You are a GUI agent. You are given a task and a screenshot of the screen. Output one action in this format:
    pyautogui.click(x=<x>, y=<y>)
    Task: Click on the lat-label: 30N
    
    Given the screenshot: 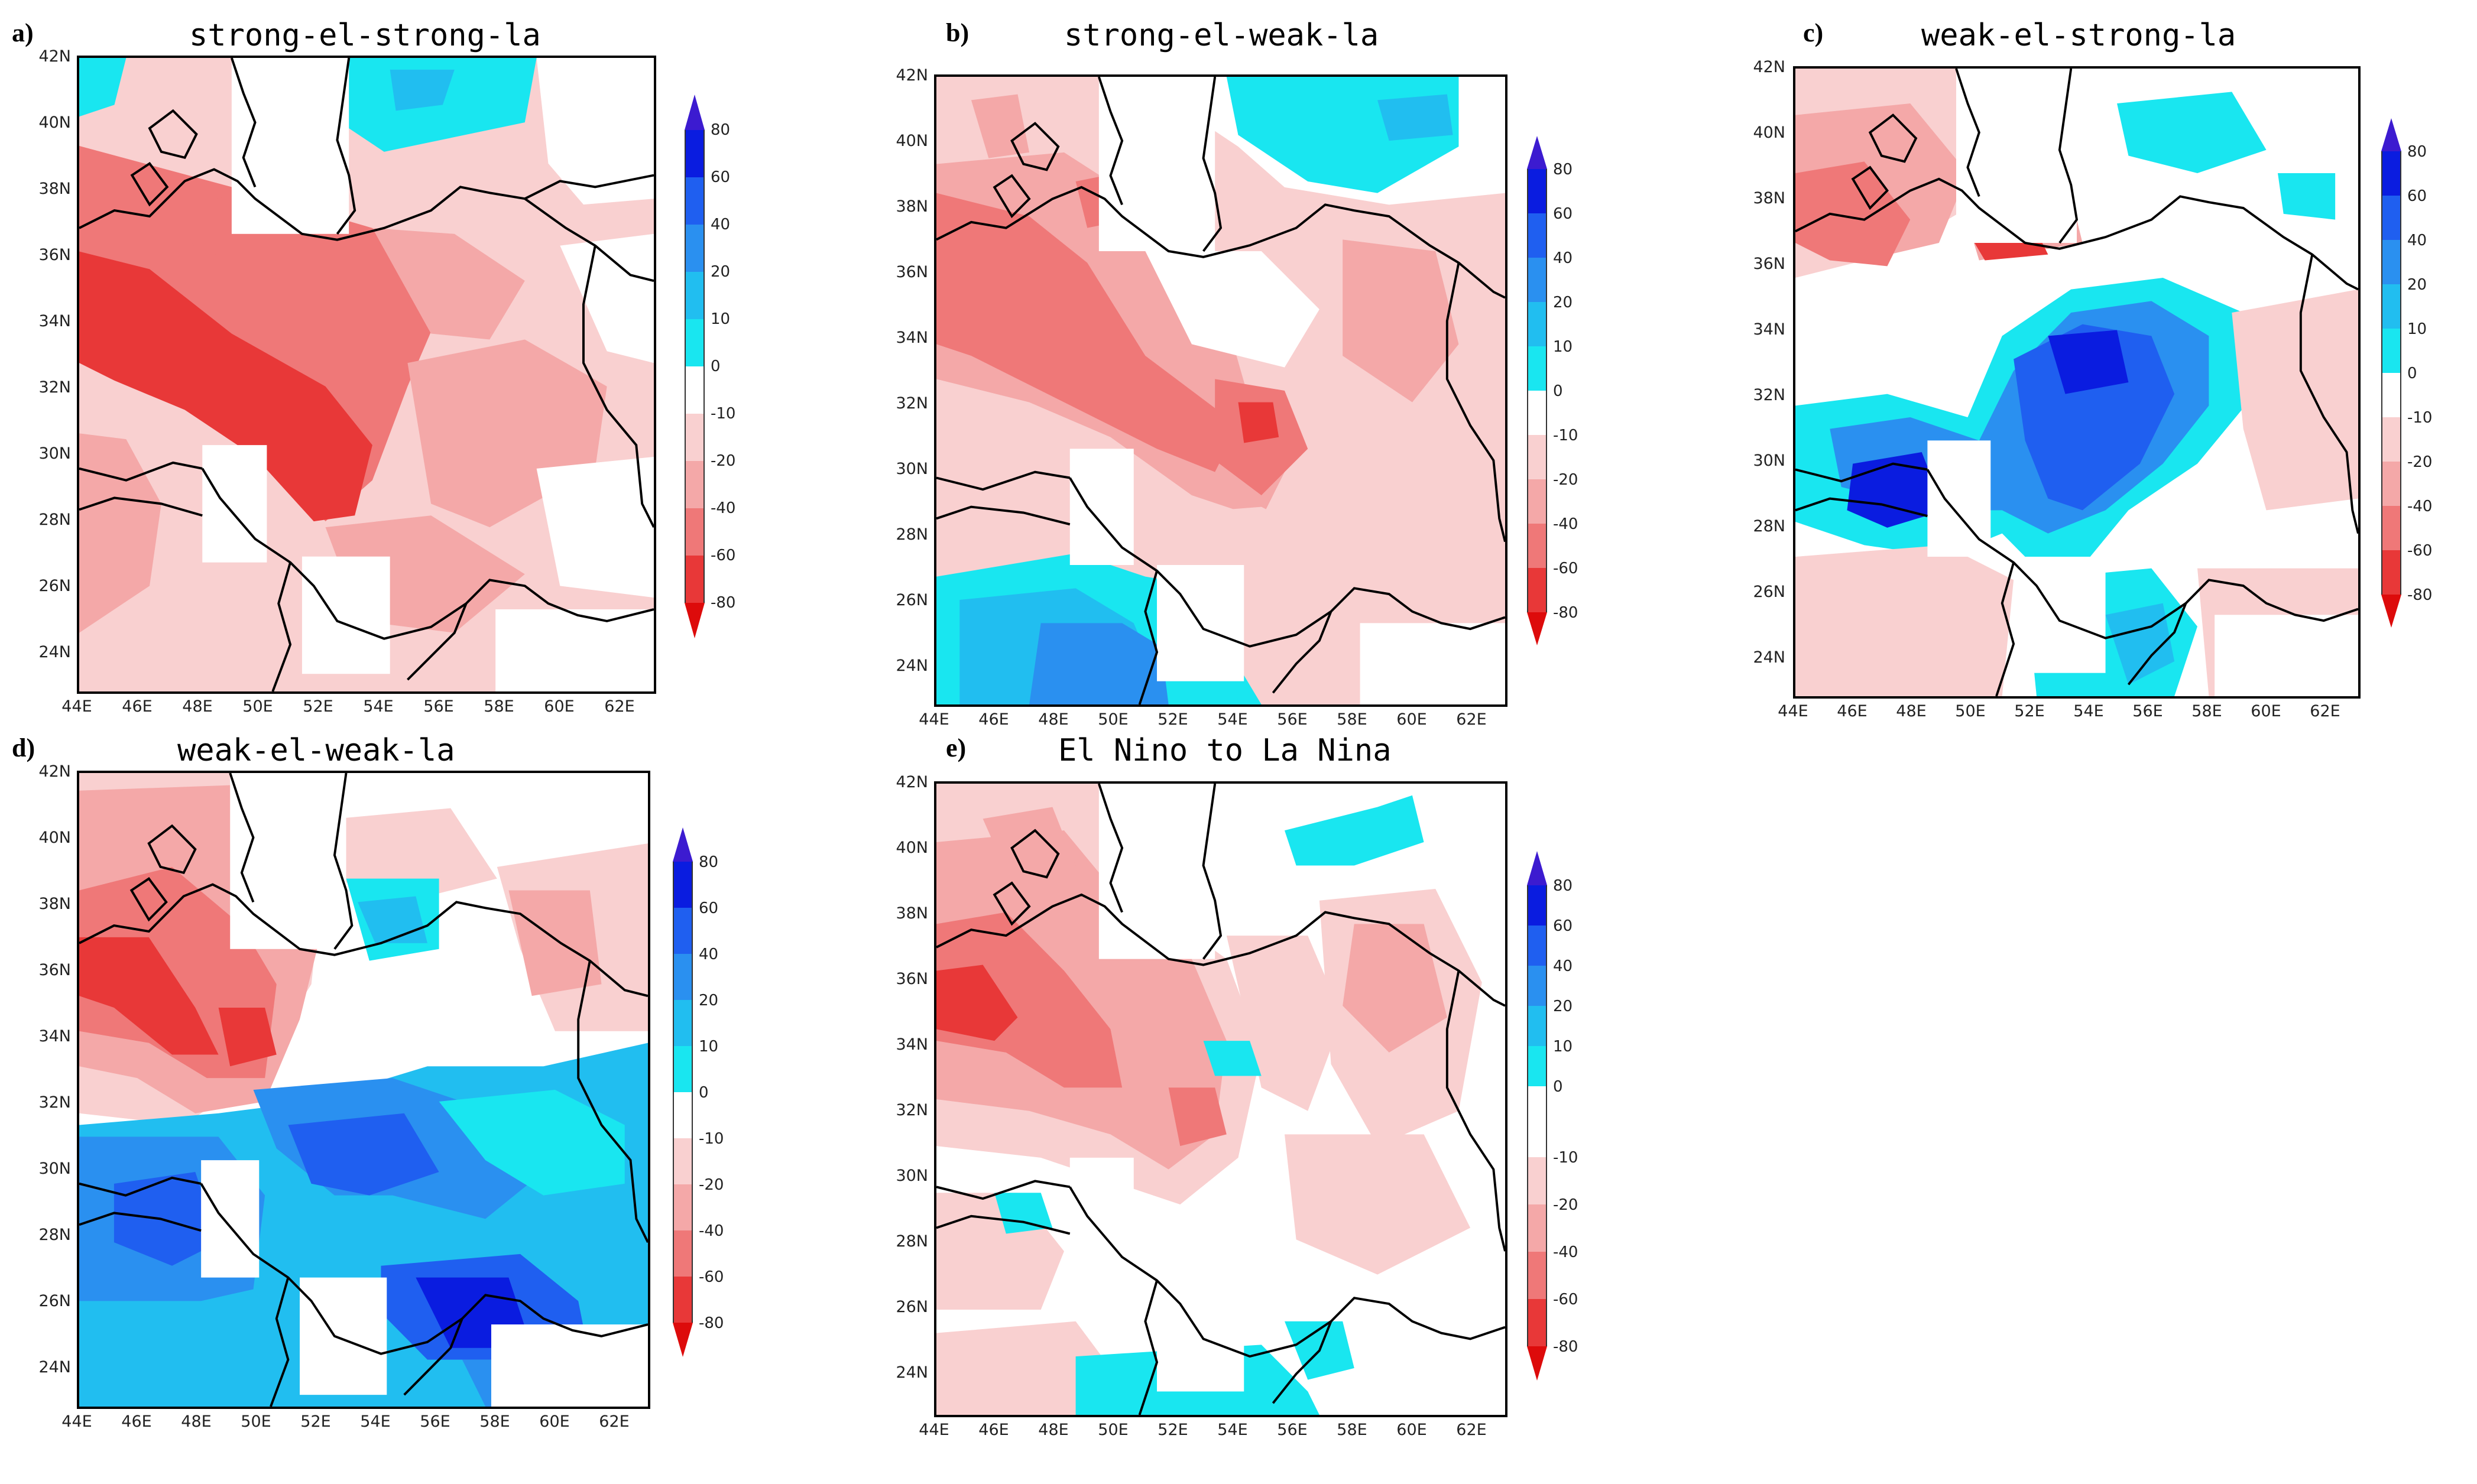 What is the action you would take?
    pyautogui.click(x=54, y=1169)
    